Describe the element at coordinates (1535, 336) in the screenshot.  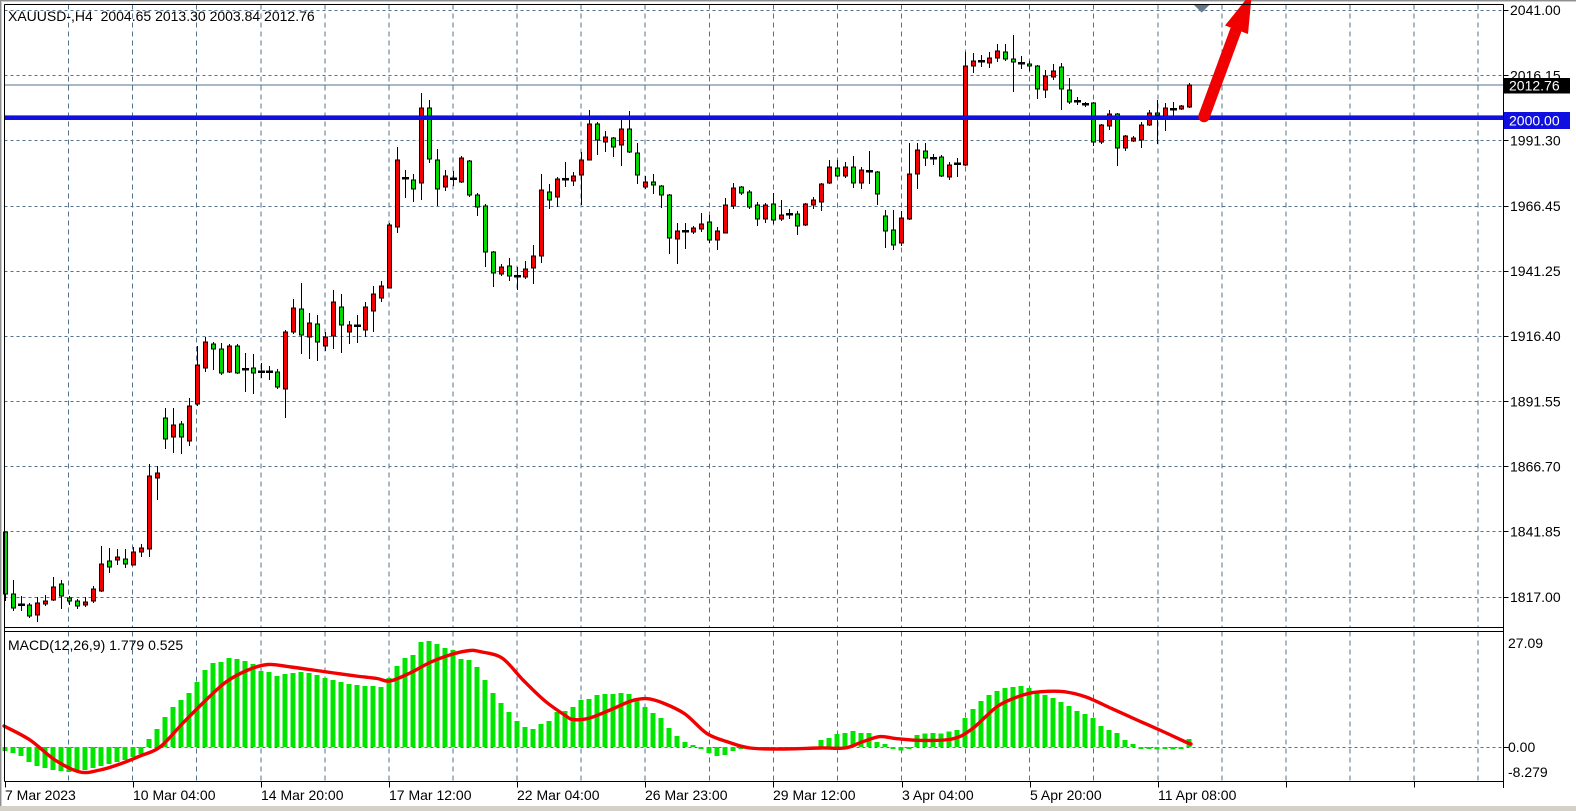
I see `svg-text: 1916.40` at that location.